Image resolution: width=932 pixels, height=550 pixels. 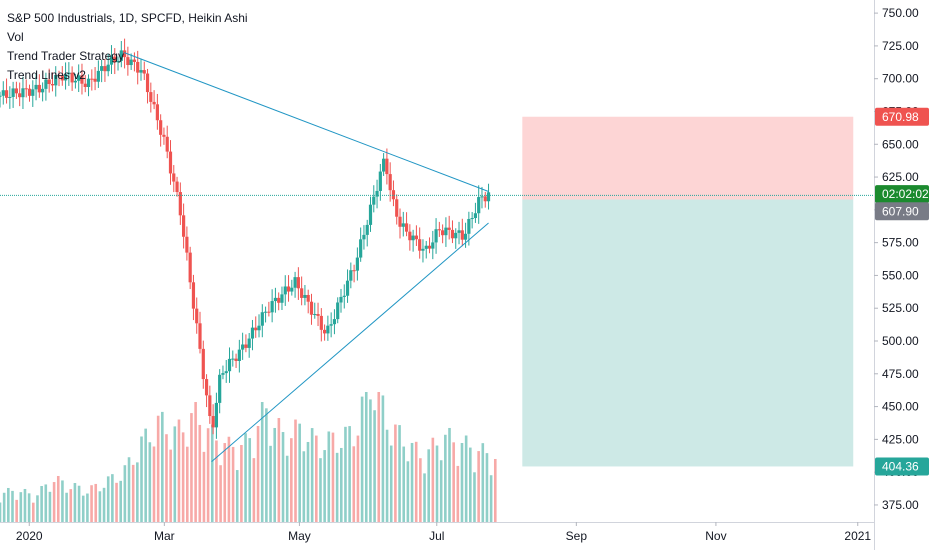 I want to click on legend-trendlines: Trend Lines v2, so click(x=46, y=75).